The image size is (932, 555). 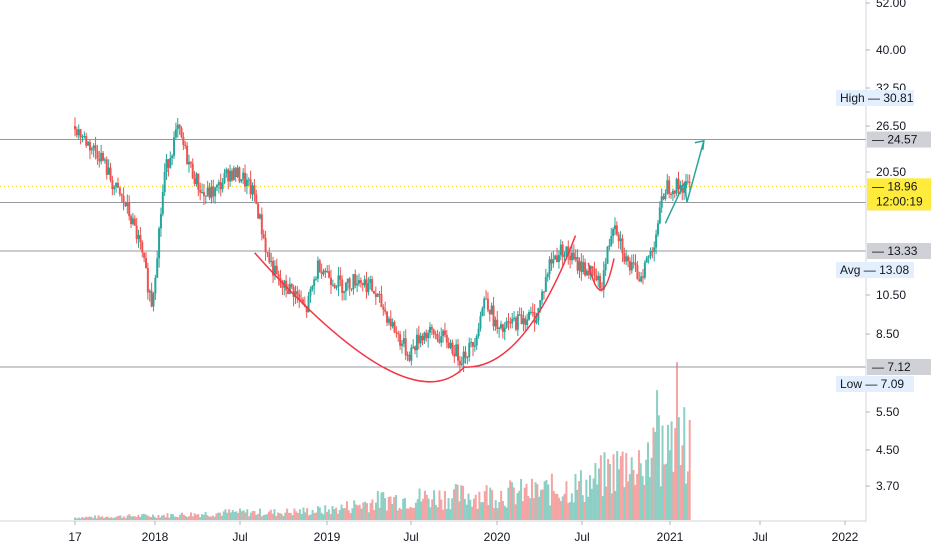 What do you see at coordinates (684, 182) in the screenshot?
I see `projection-arrow` at bounding box center [684, 182].